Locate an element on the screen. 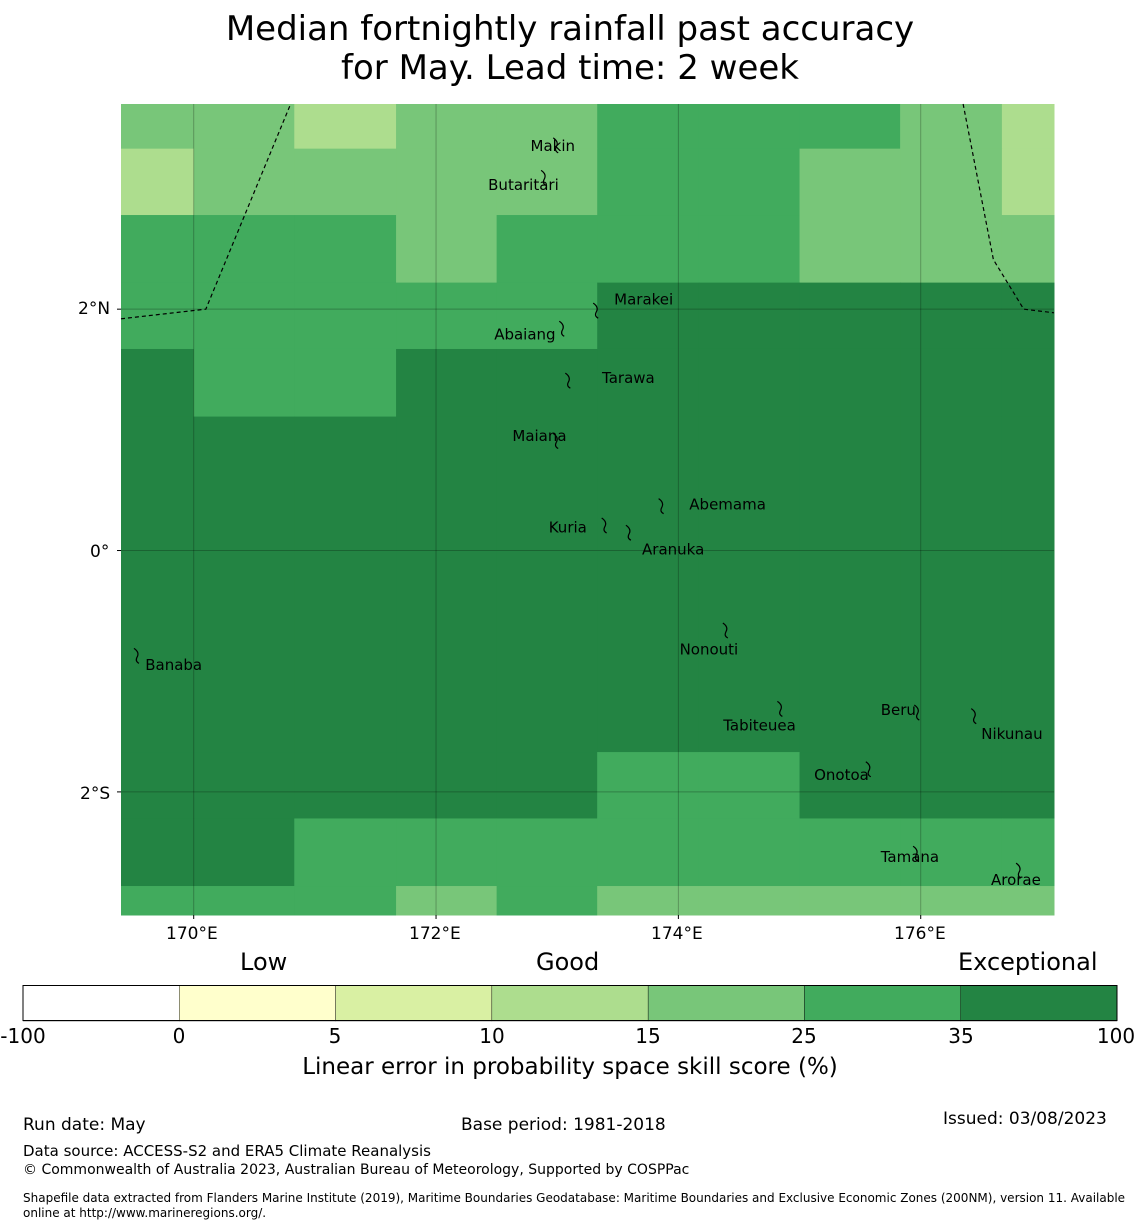  cb-tick: 25 is located at coordinates (804, 1036).